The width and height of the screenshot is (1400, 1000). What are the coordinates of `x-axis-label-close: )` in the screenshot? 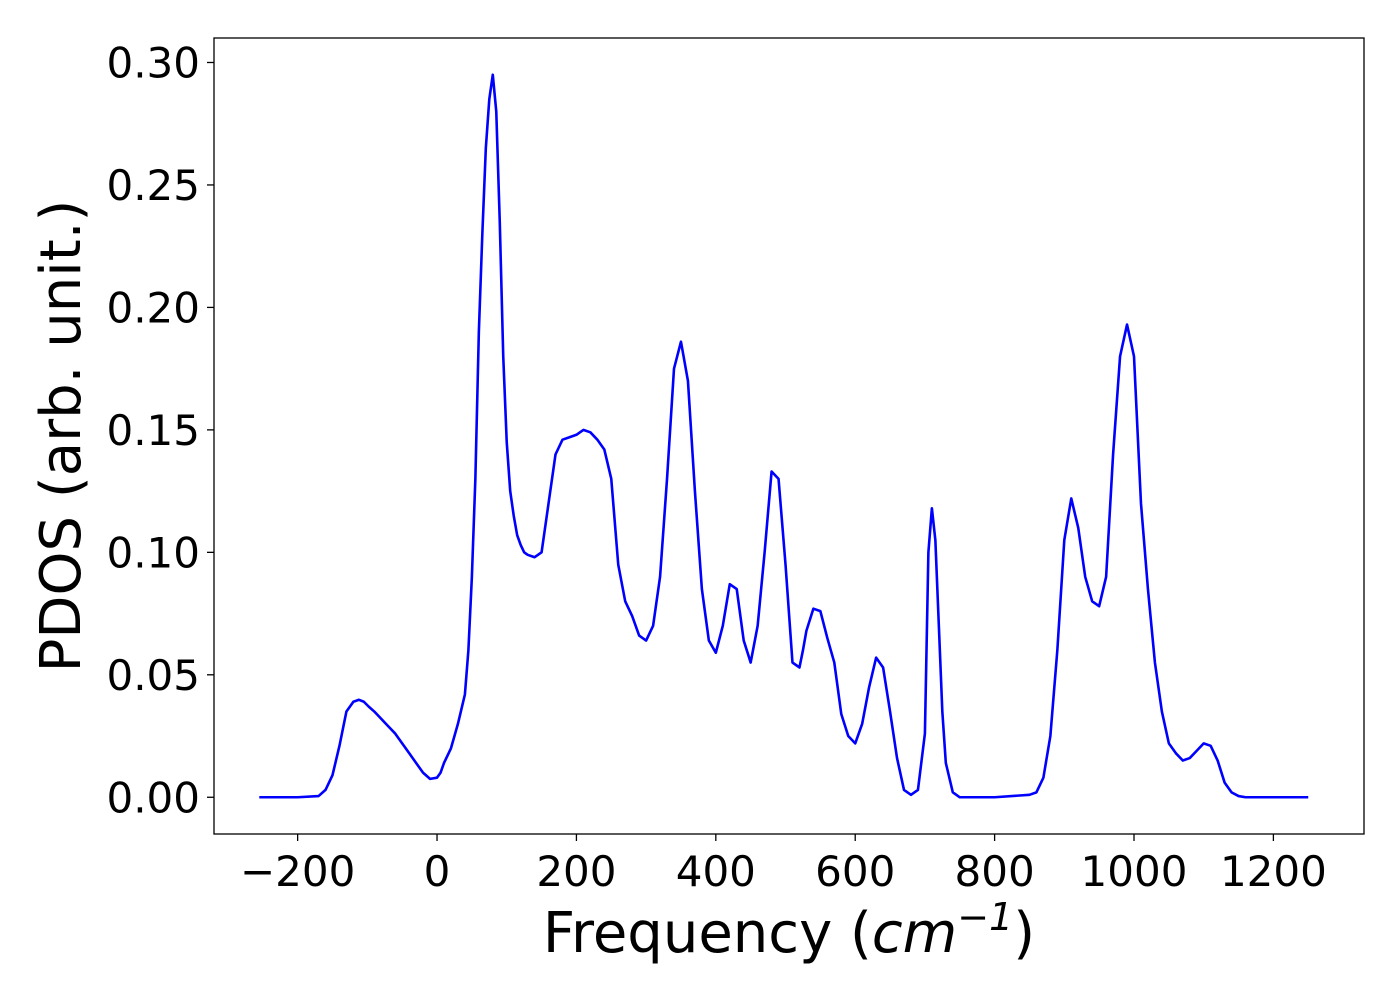 It's located at (1024, 933).